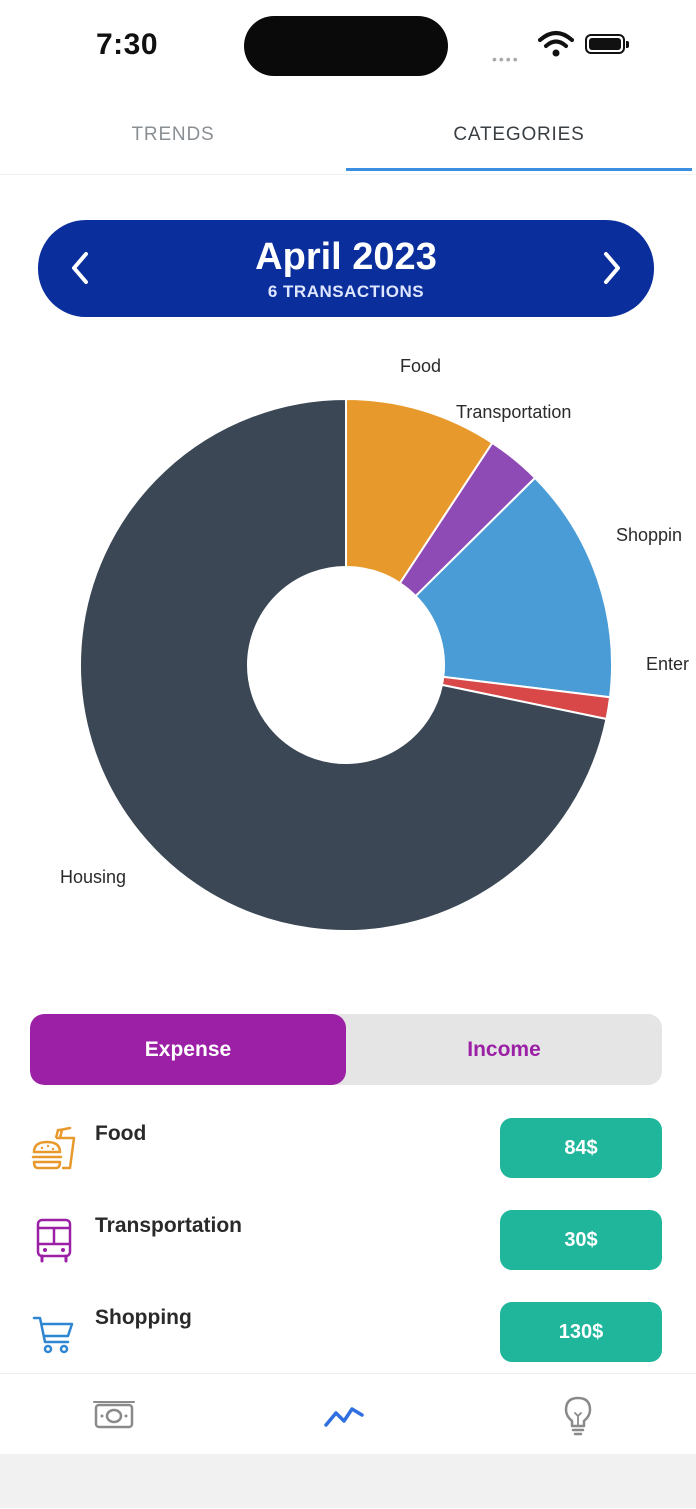 The image size is (696, 1509). Describe the element at coordinates (346, 291) in the screenshot. I see `transaction-count: 6 TRANSACTIONS` at that location.